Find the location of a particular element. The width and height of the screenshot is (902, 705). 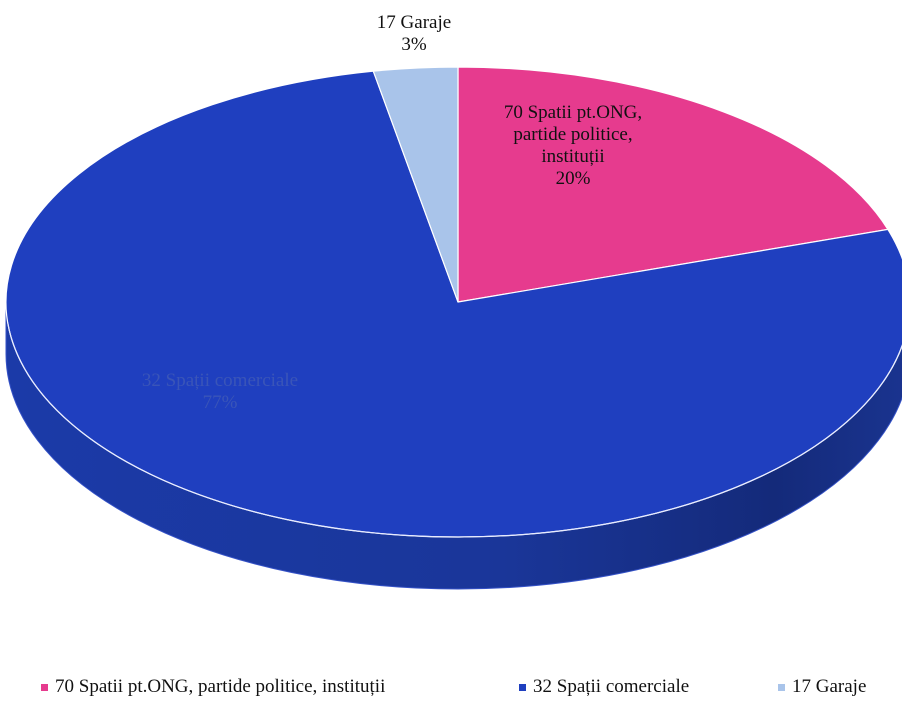

legend-item-comerciale: 32 Spații comerciale is located at coordinates (604, 687).